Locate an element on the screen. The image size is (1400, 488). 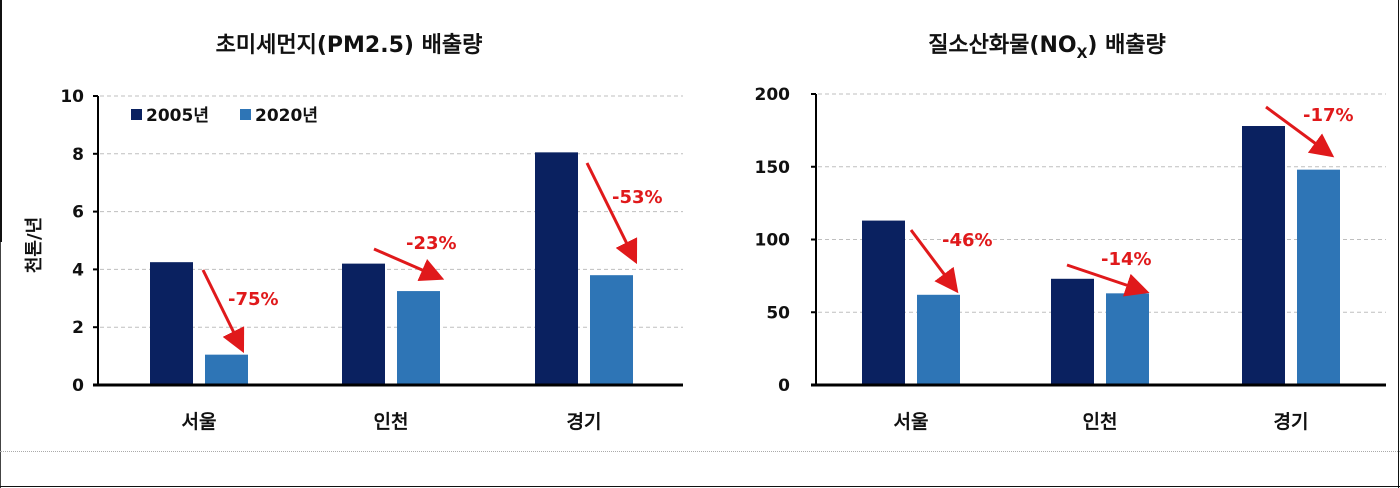
percent-change-label: -75% is located at coordinates (253, 299).